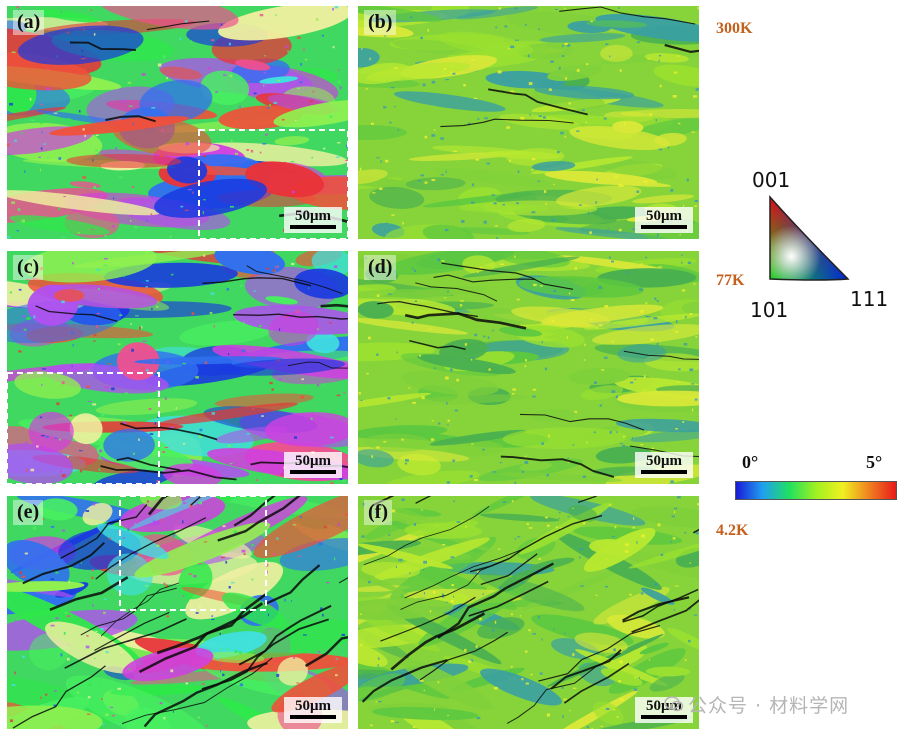 The height and width of the screenshot is (739, 902). I want to click on panel-label: (e), so click(28, 512).